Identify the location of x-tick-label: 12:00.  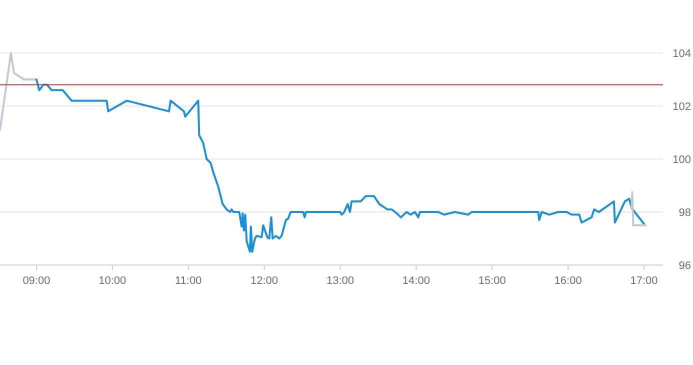
(264, 281).